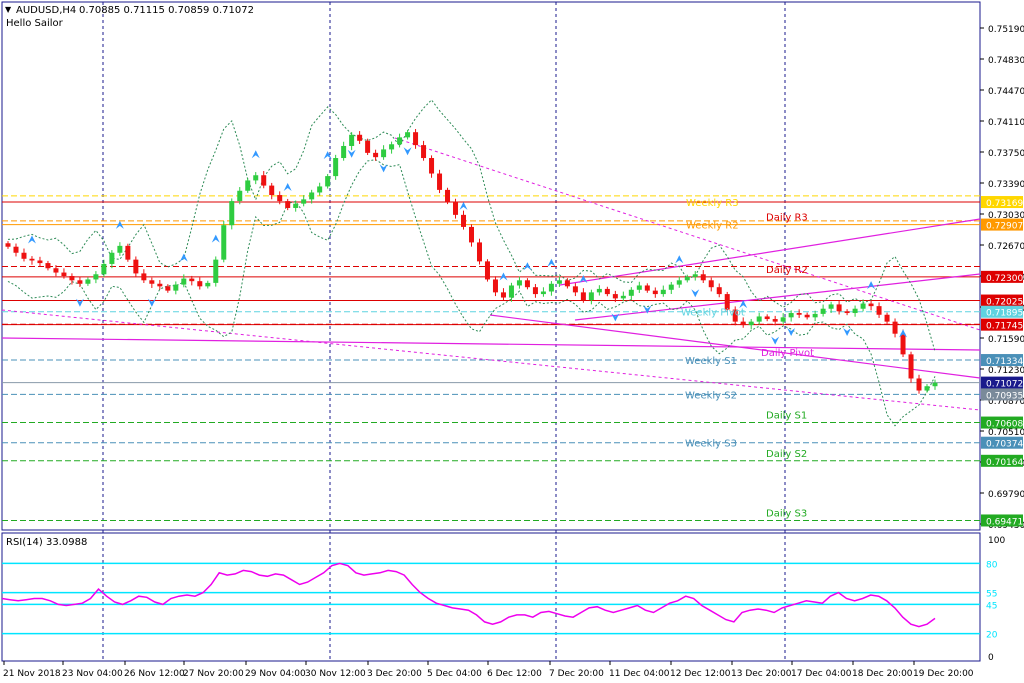 This screenshot has height=683, width=1024. I want to click on price-tick-label: 0.73390, so click(1006, 185).